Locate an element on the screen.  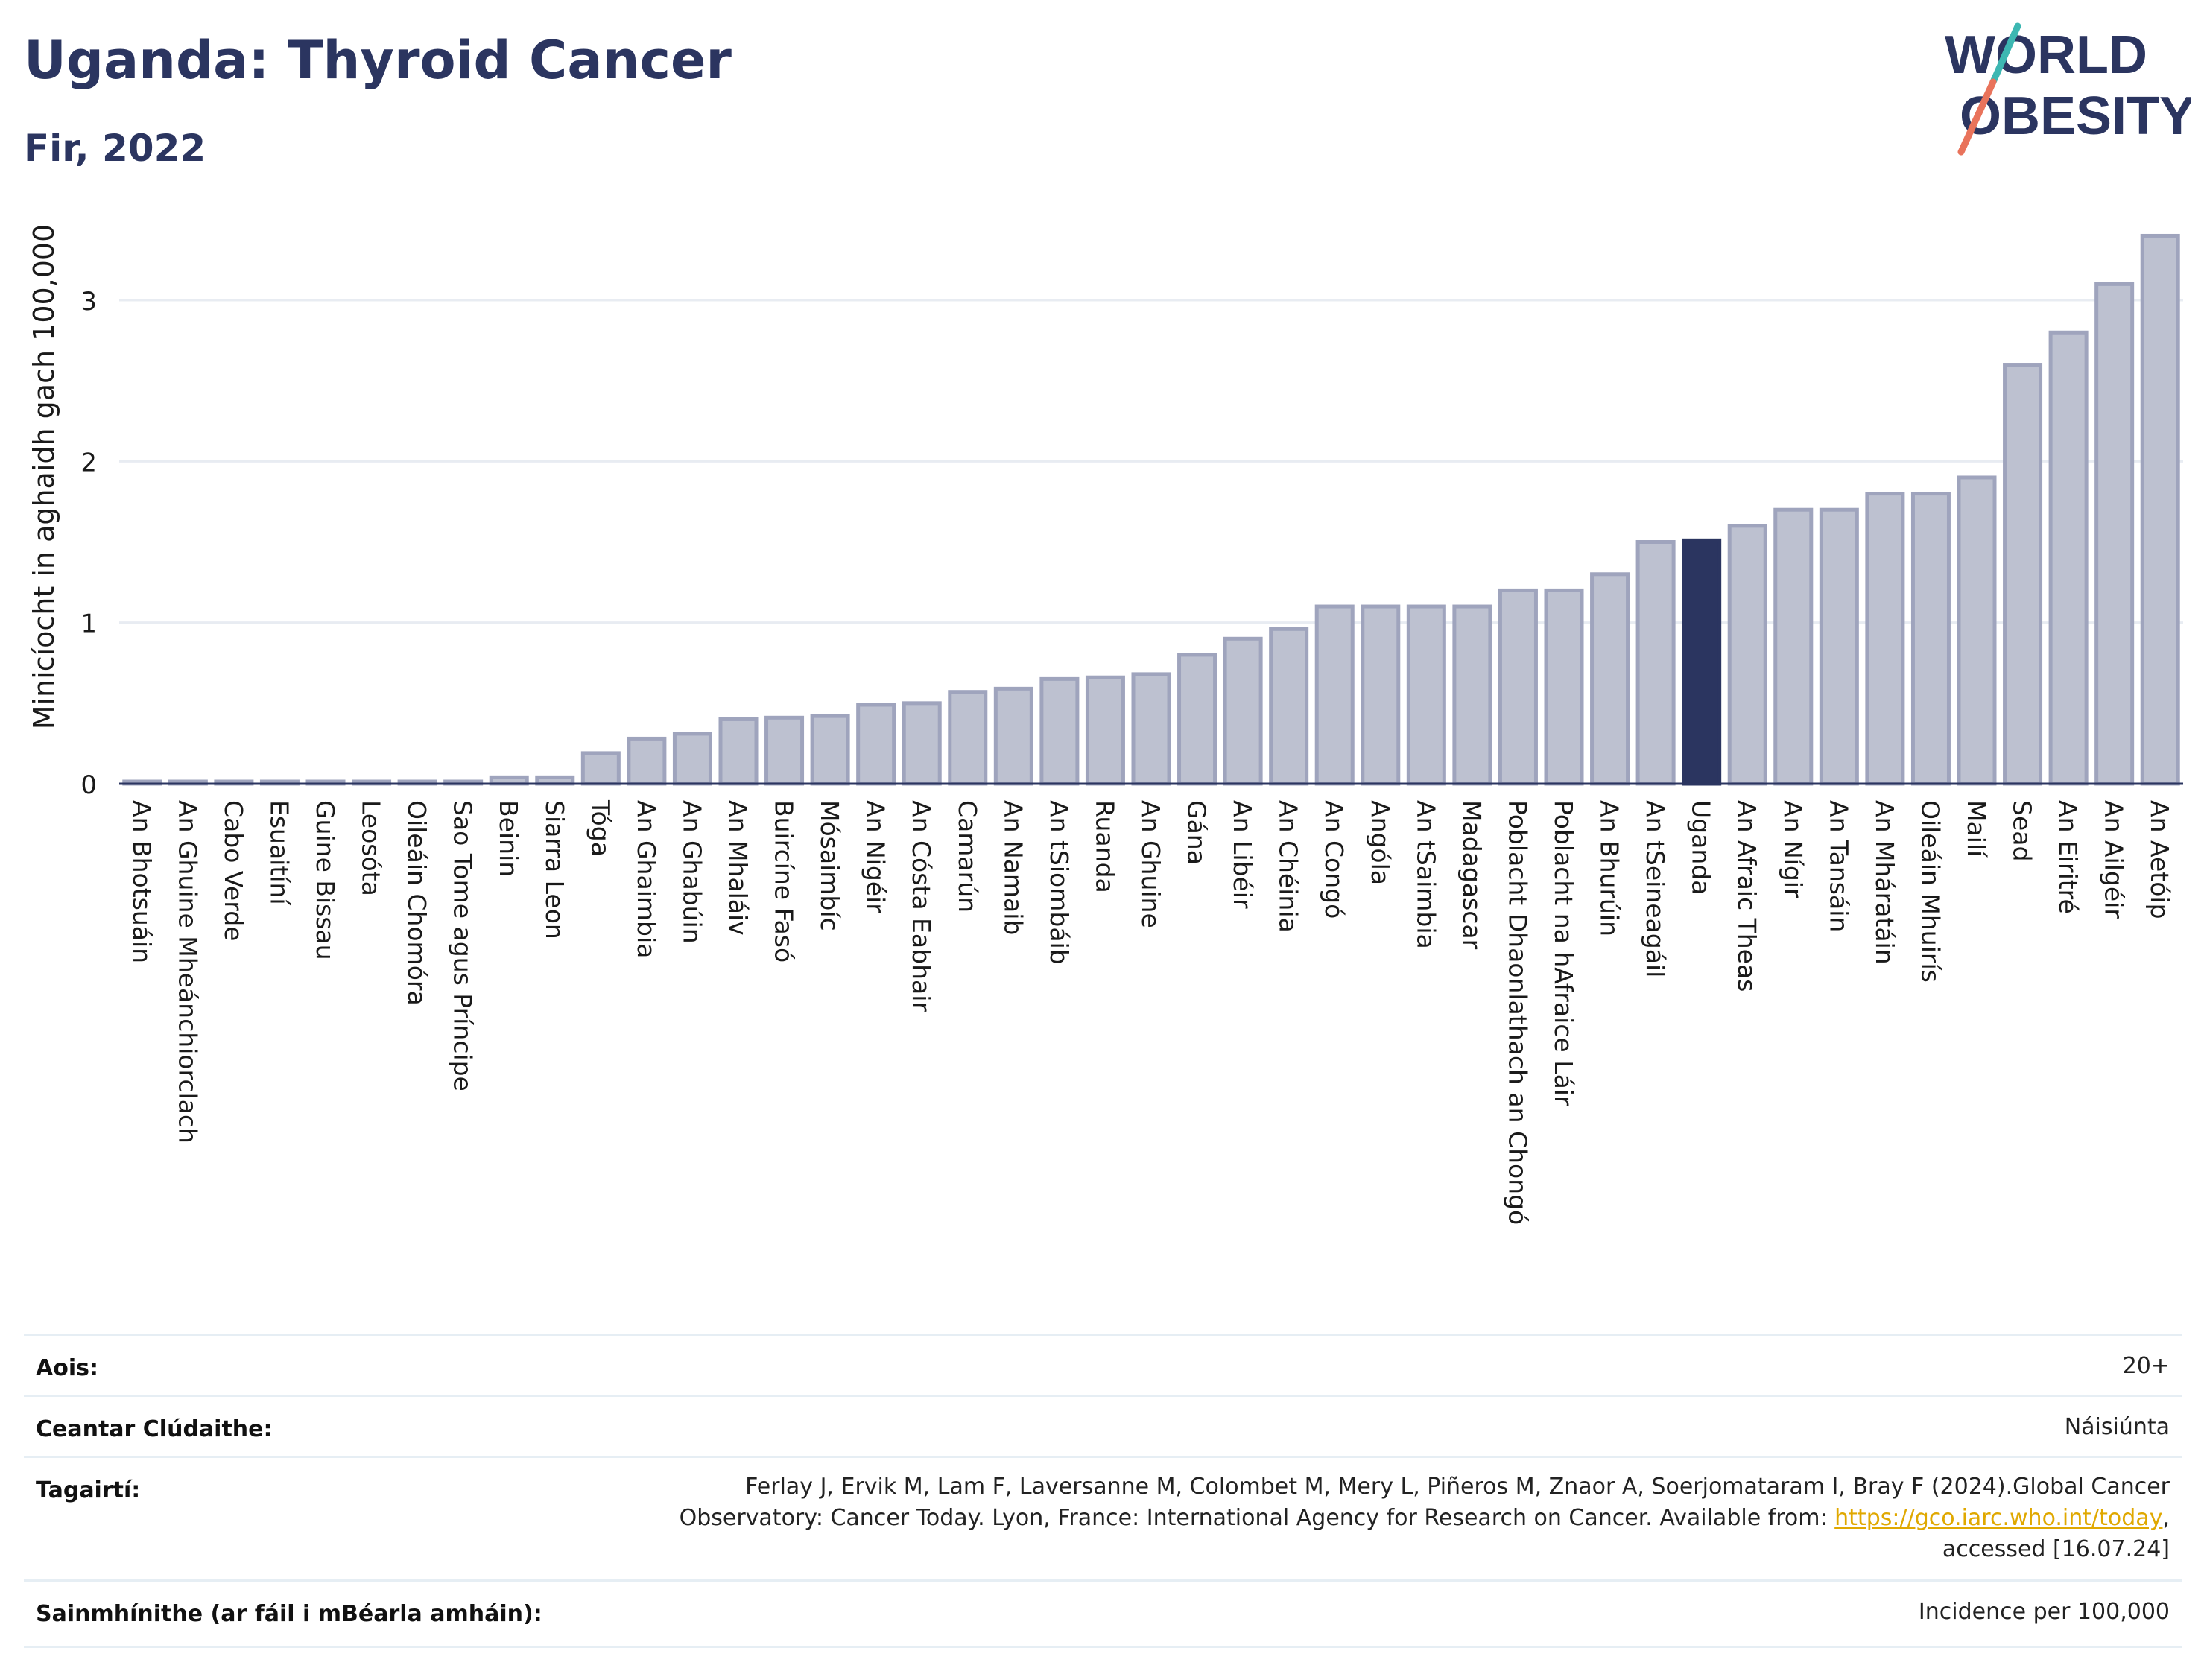
logo-slash-teal is located at coordinates (2005, 54).